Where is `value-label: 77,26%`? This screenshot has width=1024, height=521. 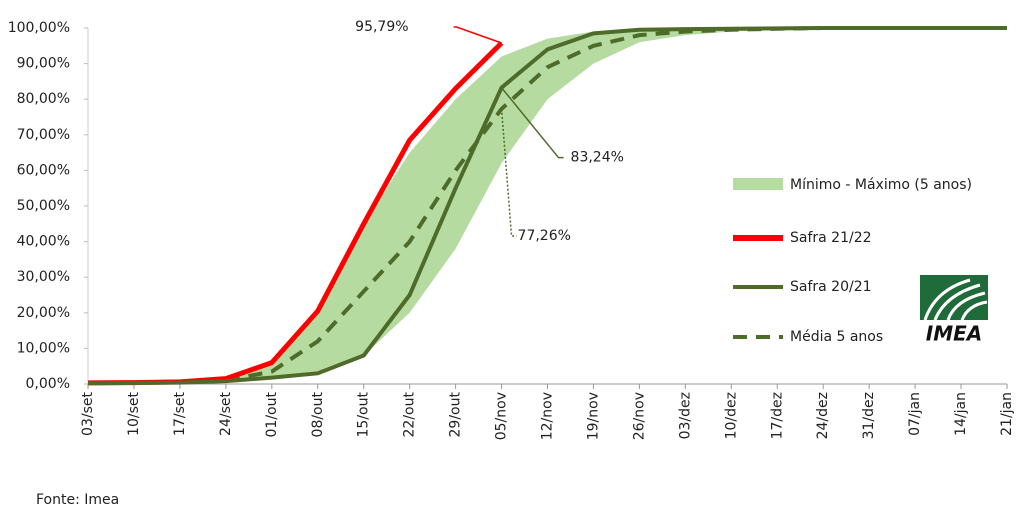 value-label: 77,26% is located at coordinates (544, 236).